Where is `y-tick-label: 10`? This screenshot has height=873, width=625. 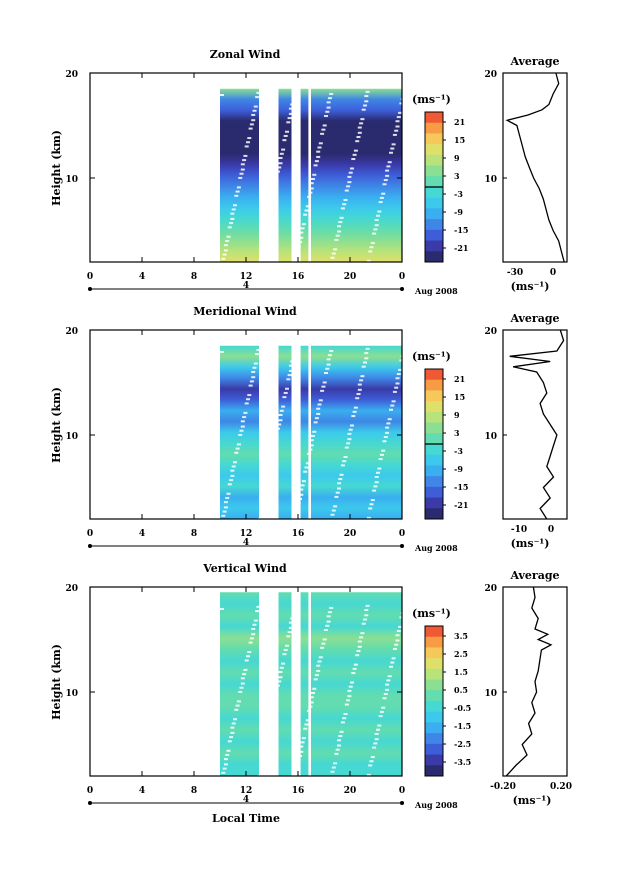
y-tick-label: 10 is located at coordinates (71, 180).